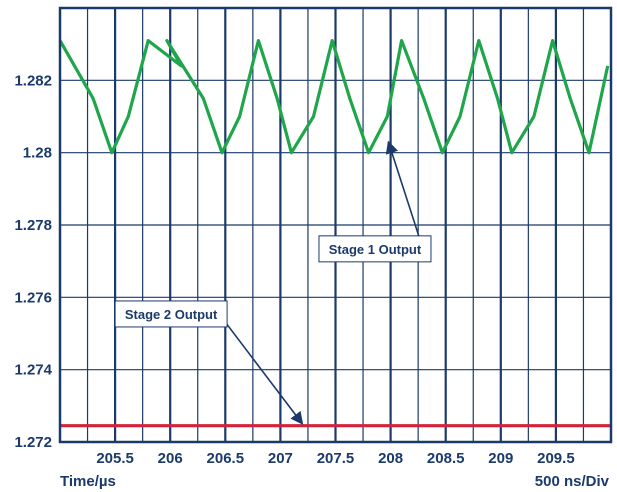  Describe the element at coordinates (33, 225) in the screenshot. I see `y-tick-label: 1.278` at that location.